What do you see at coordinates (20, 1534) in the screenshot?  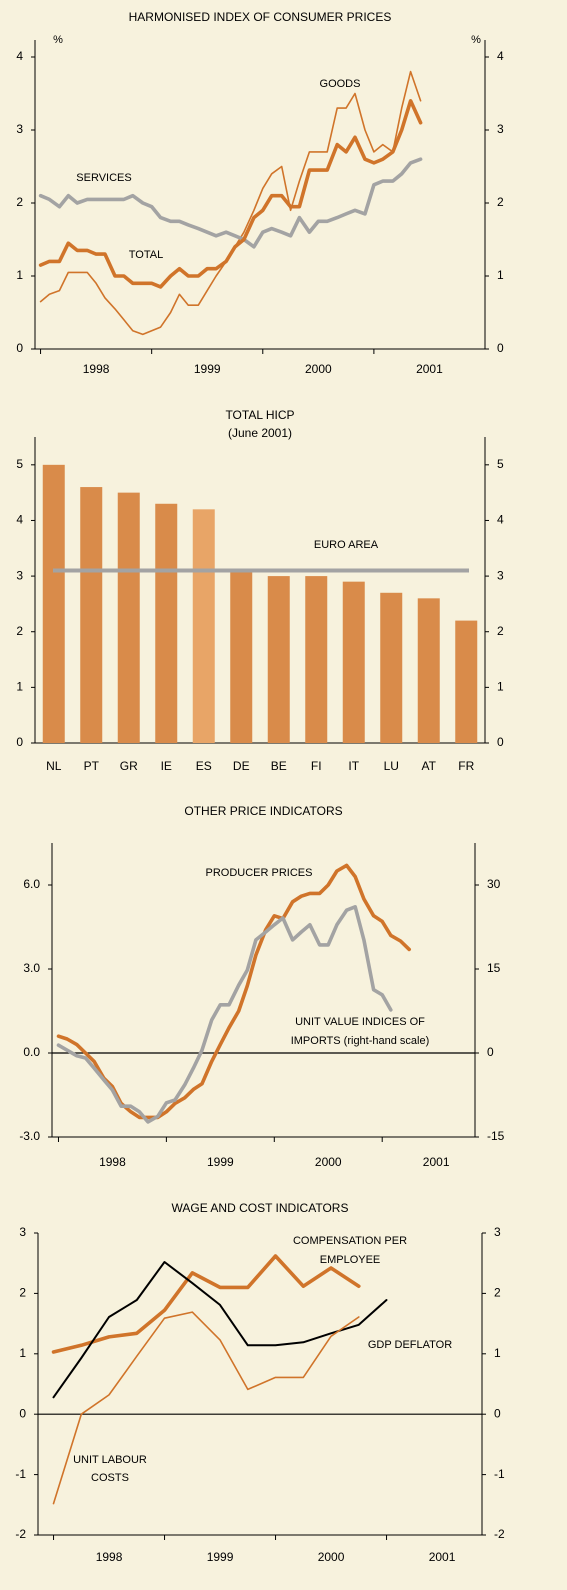 I see `y-tick-label: -2` at bounding box center [20, 1534].